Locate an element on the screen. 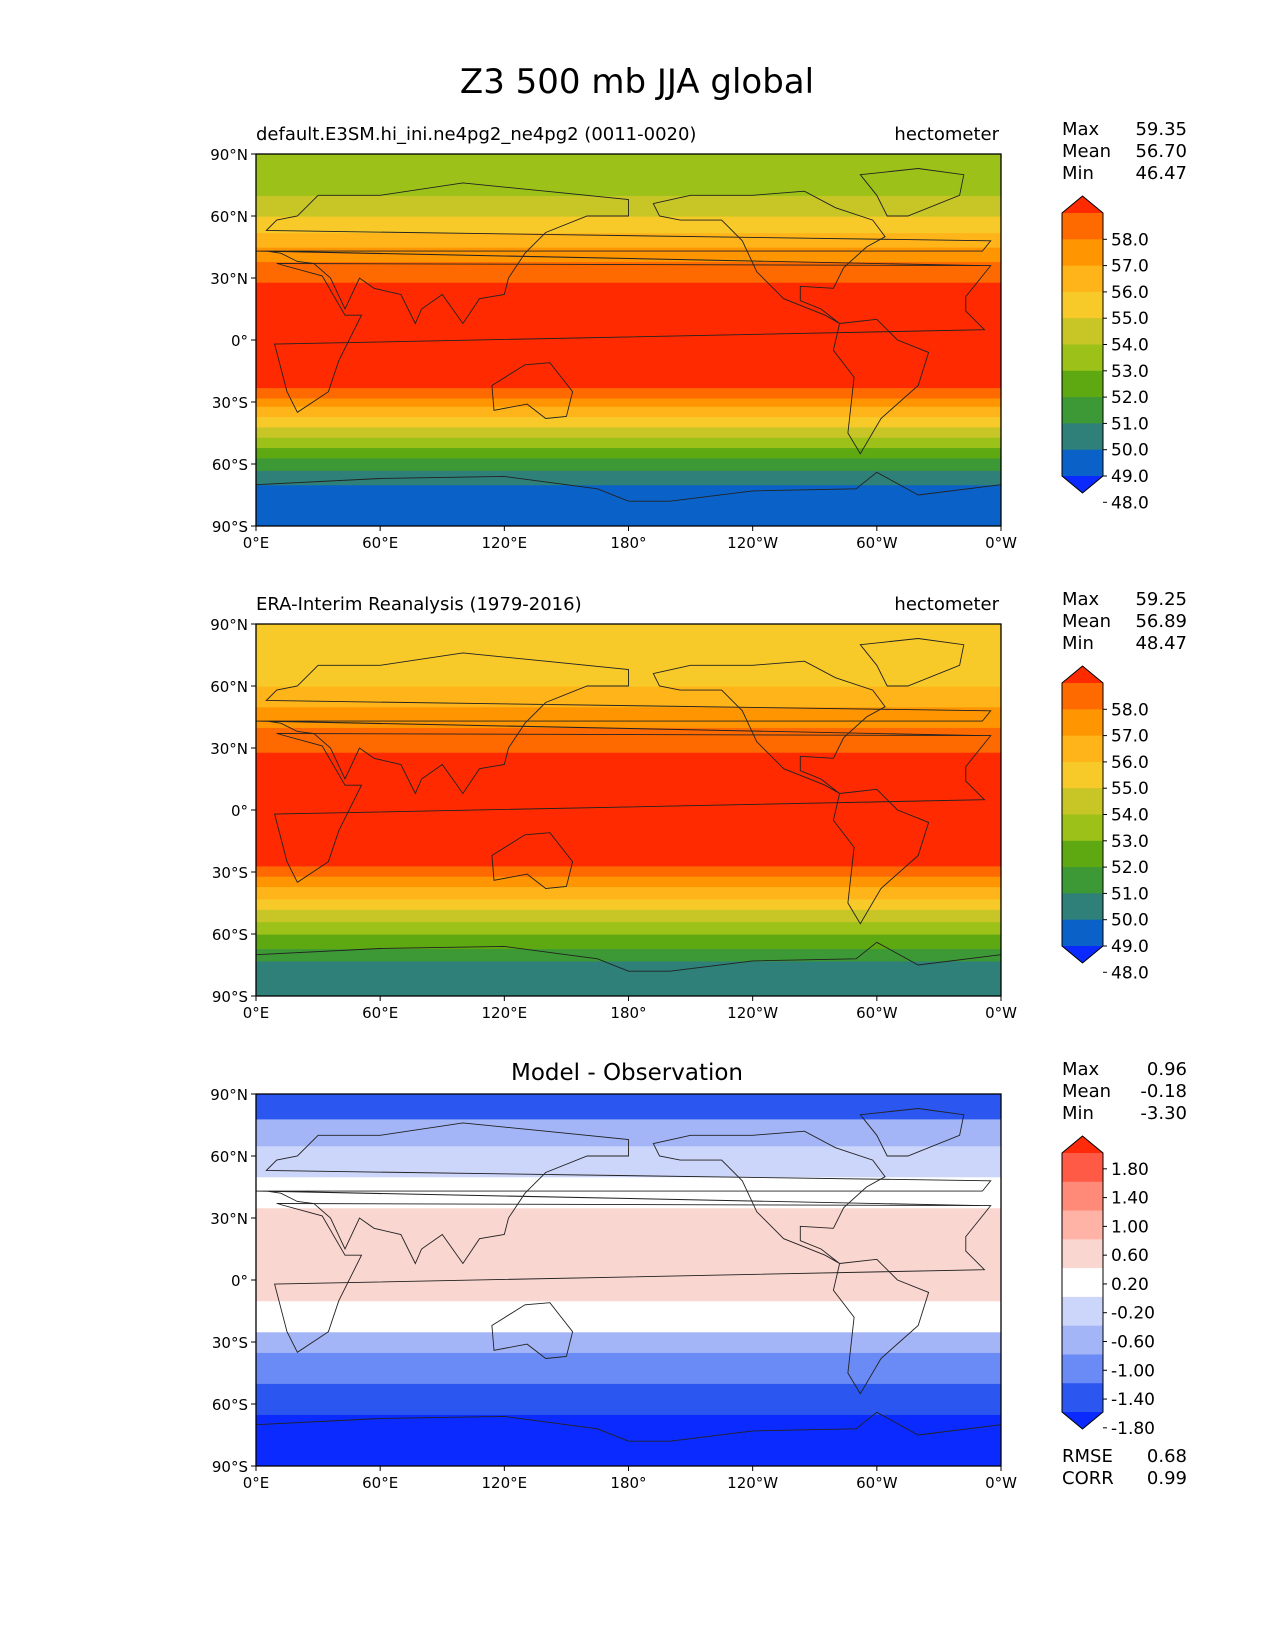  colorbar-label: -1.40 is located at coordinates (1133, 1400).